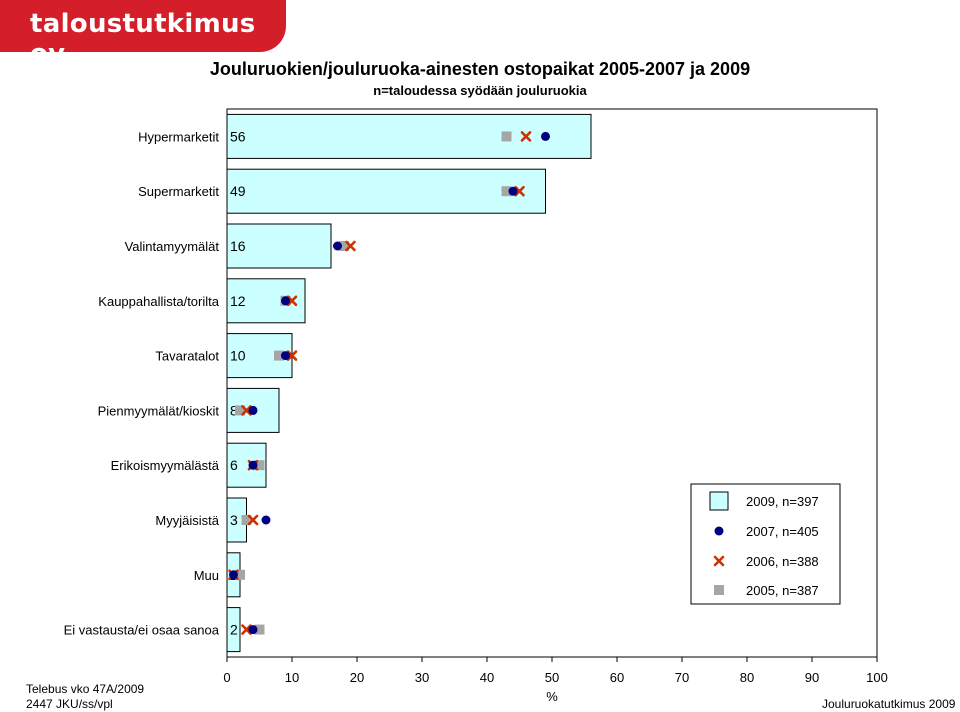  Describe the element at coordinates (238, 136) in the screenshot. I see `bar-value-label: 56` at that location.